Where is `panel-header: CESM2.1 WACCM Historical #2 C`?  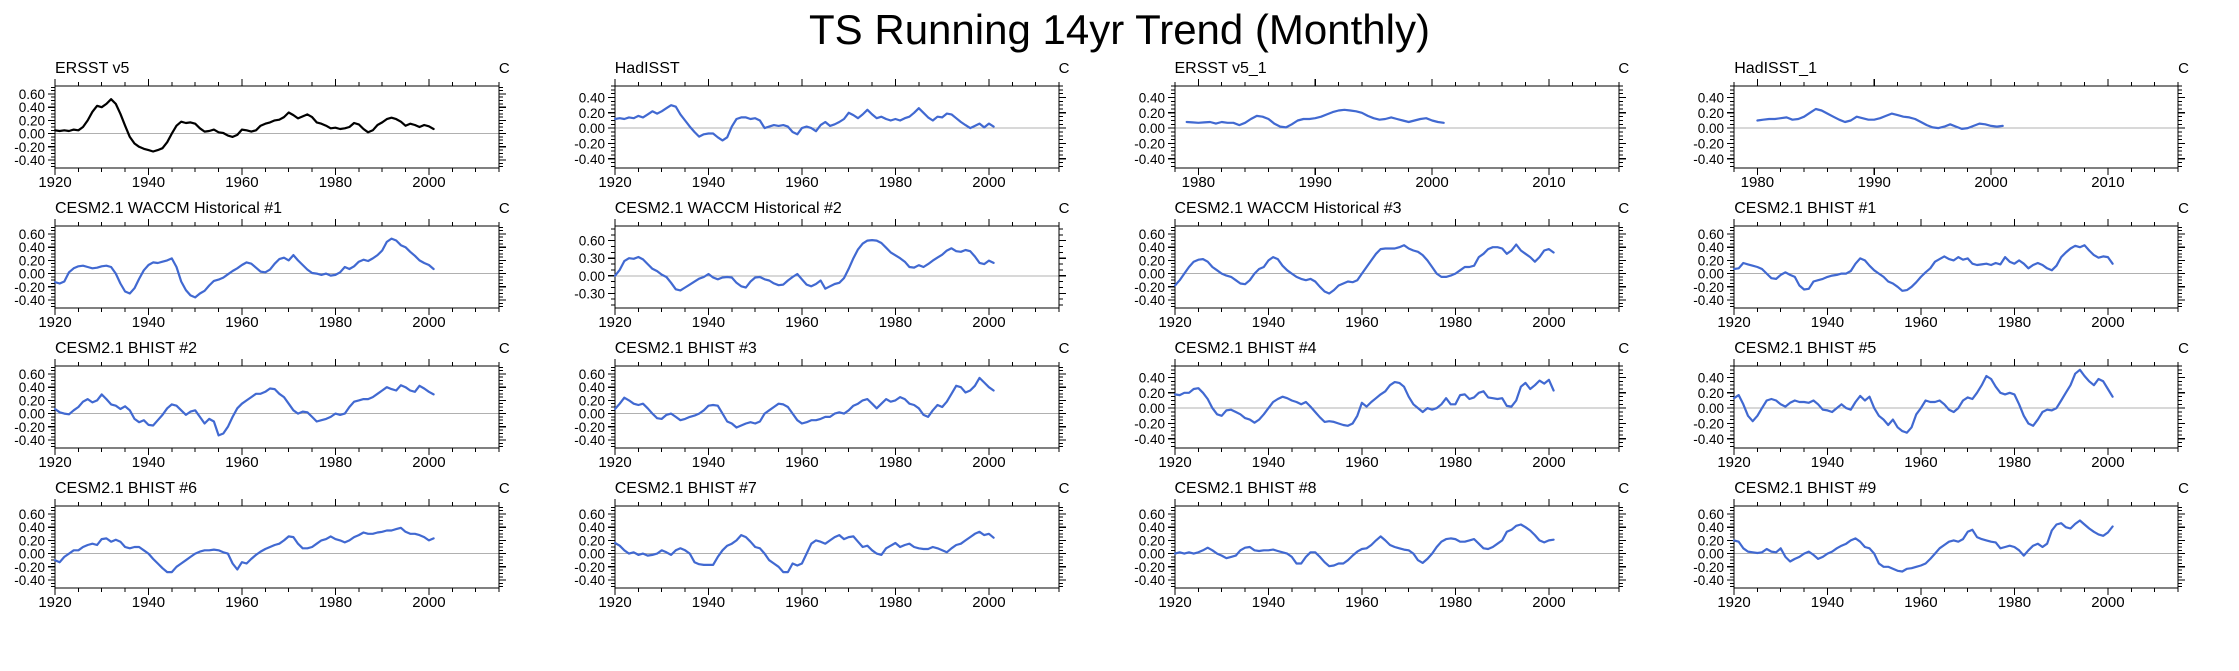 panel-header: CESM2.1 WACCM Historical #2 C is located at coordinates (840, 208).